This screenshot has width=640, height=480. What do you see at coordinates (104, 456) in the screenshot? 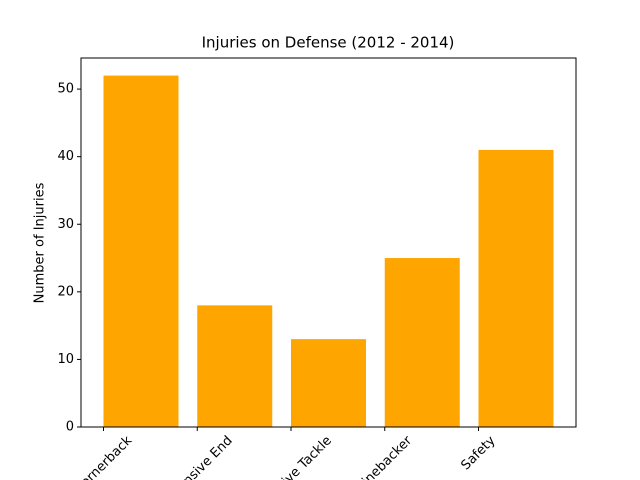
I see `x-tick-label: Cornerback` at bounding box center [104, 456].